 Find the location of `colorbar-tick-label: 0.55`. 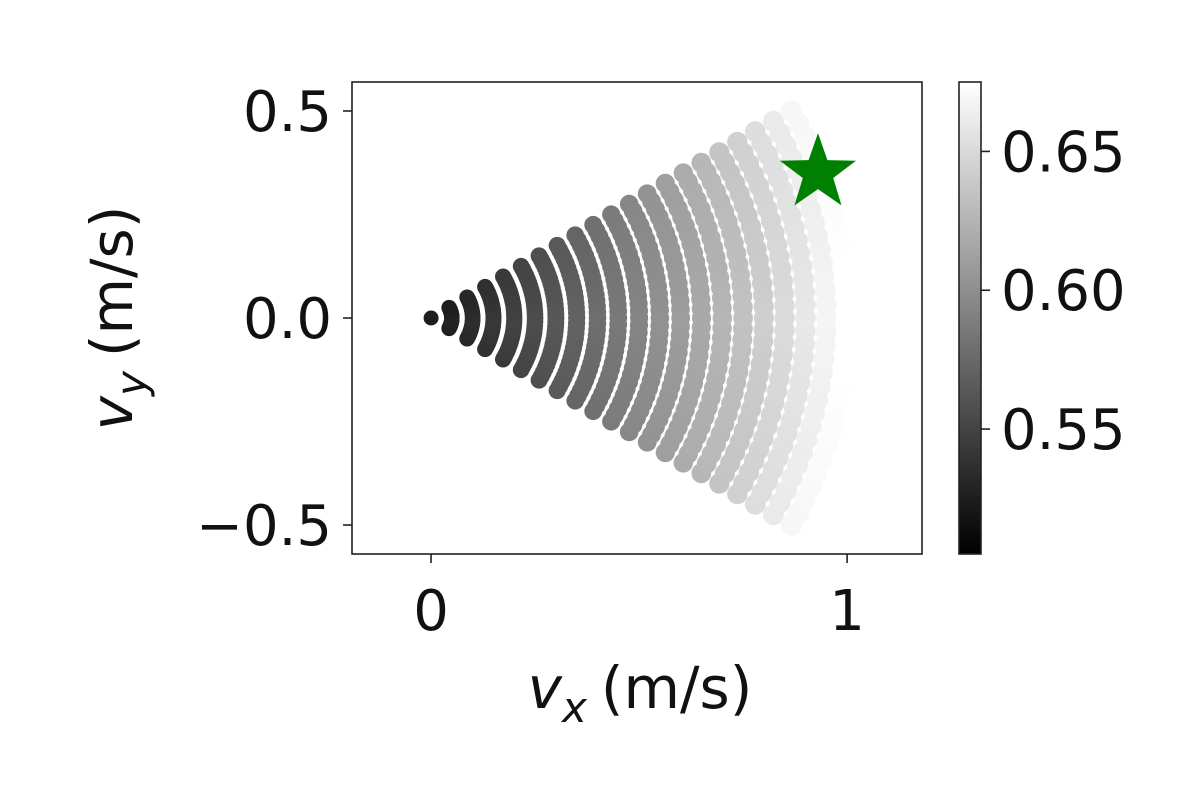

colorbar-tick-label: 0.55 is located at coordinates (1063, 430).